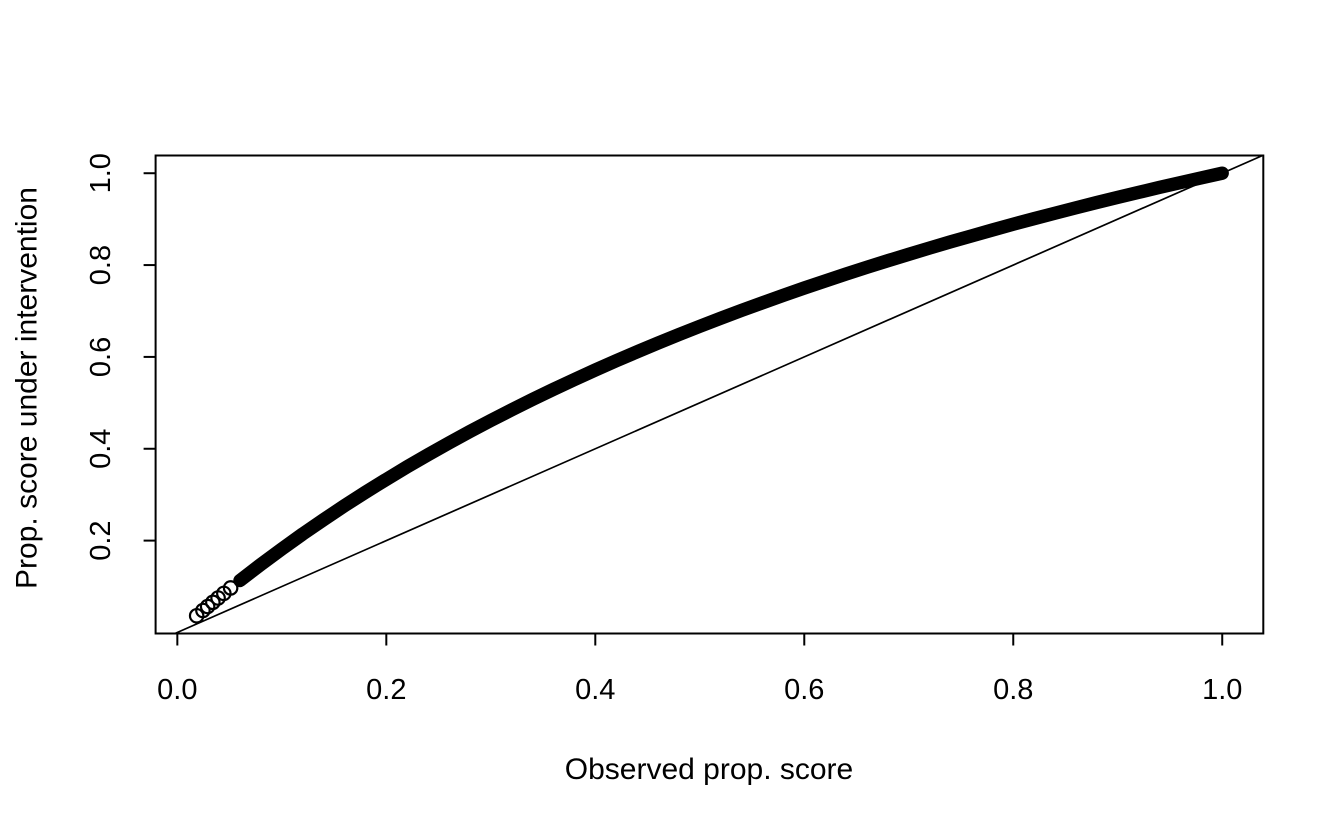  Describe the element at coordinates (101, 265) in the screenshot. I see `y-tick-label: 0.8` at that location.